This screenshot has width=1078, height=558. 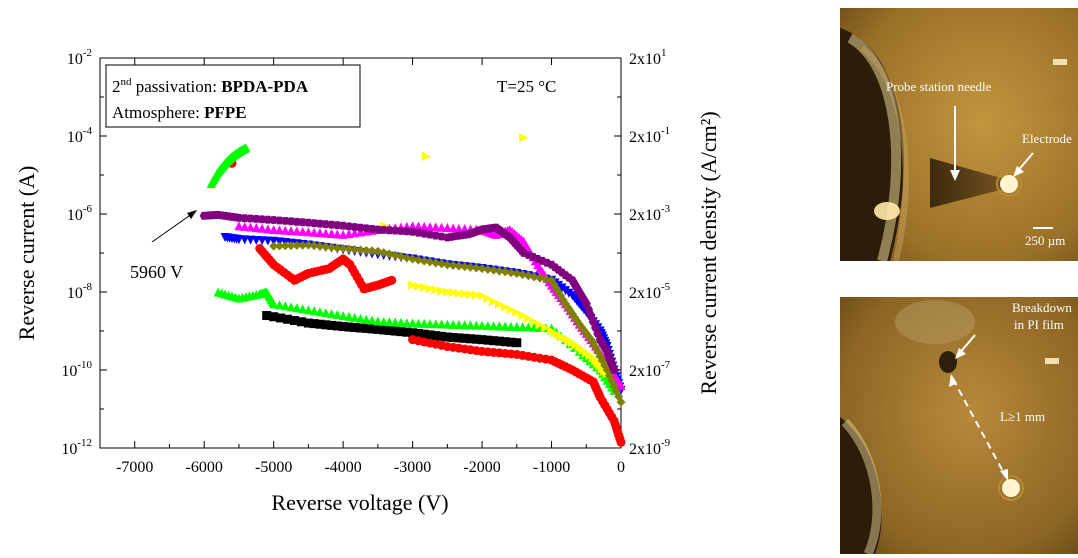 I want to click on y2-tick-label: 2x10⁻³, so click(x=650, y=213).